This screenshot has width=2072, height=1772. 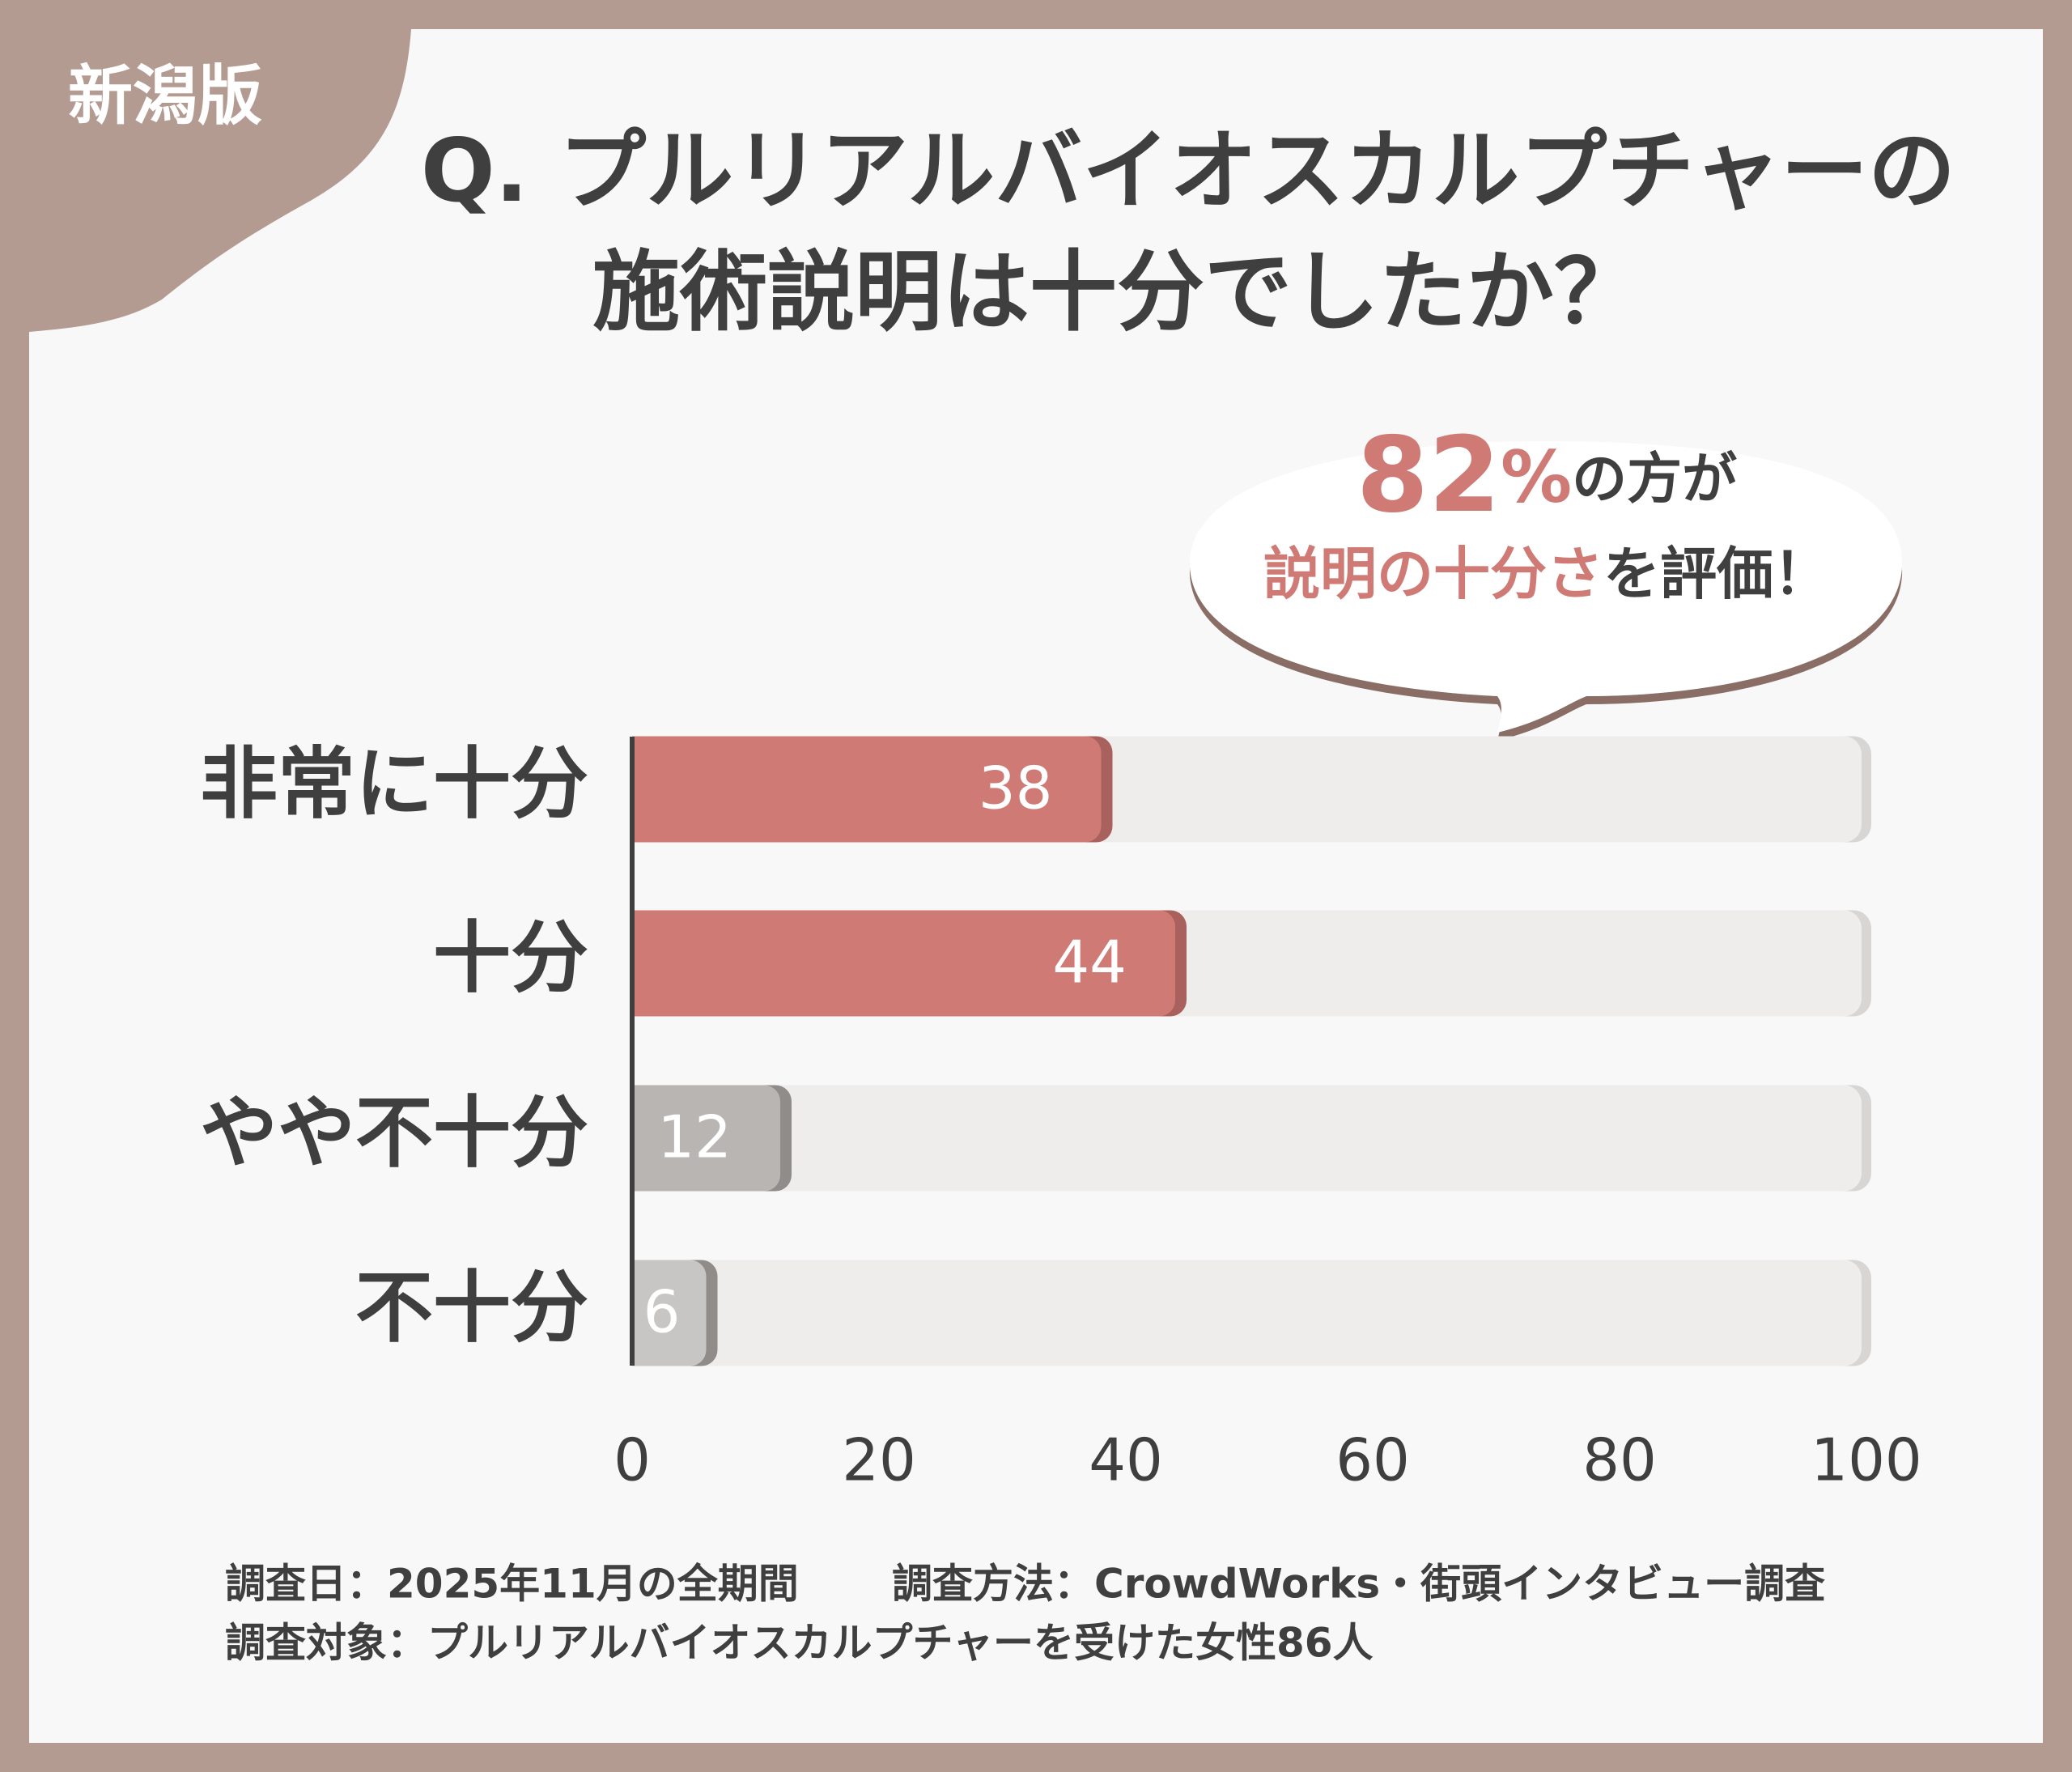 What do you see at coordinates (1089, 962) in the screenshot?
I see `value-label: 44` at bounding box center [1089, 962].